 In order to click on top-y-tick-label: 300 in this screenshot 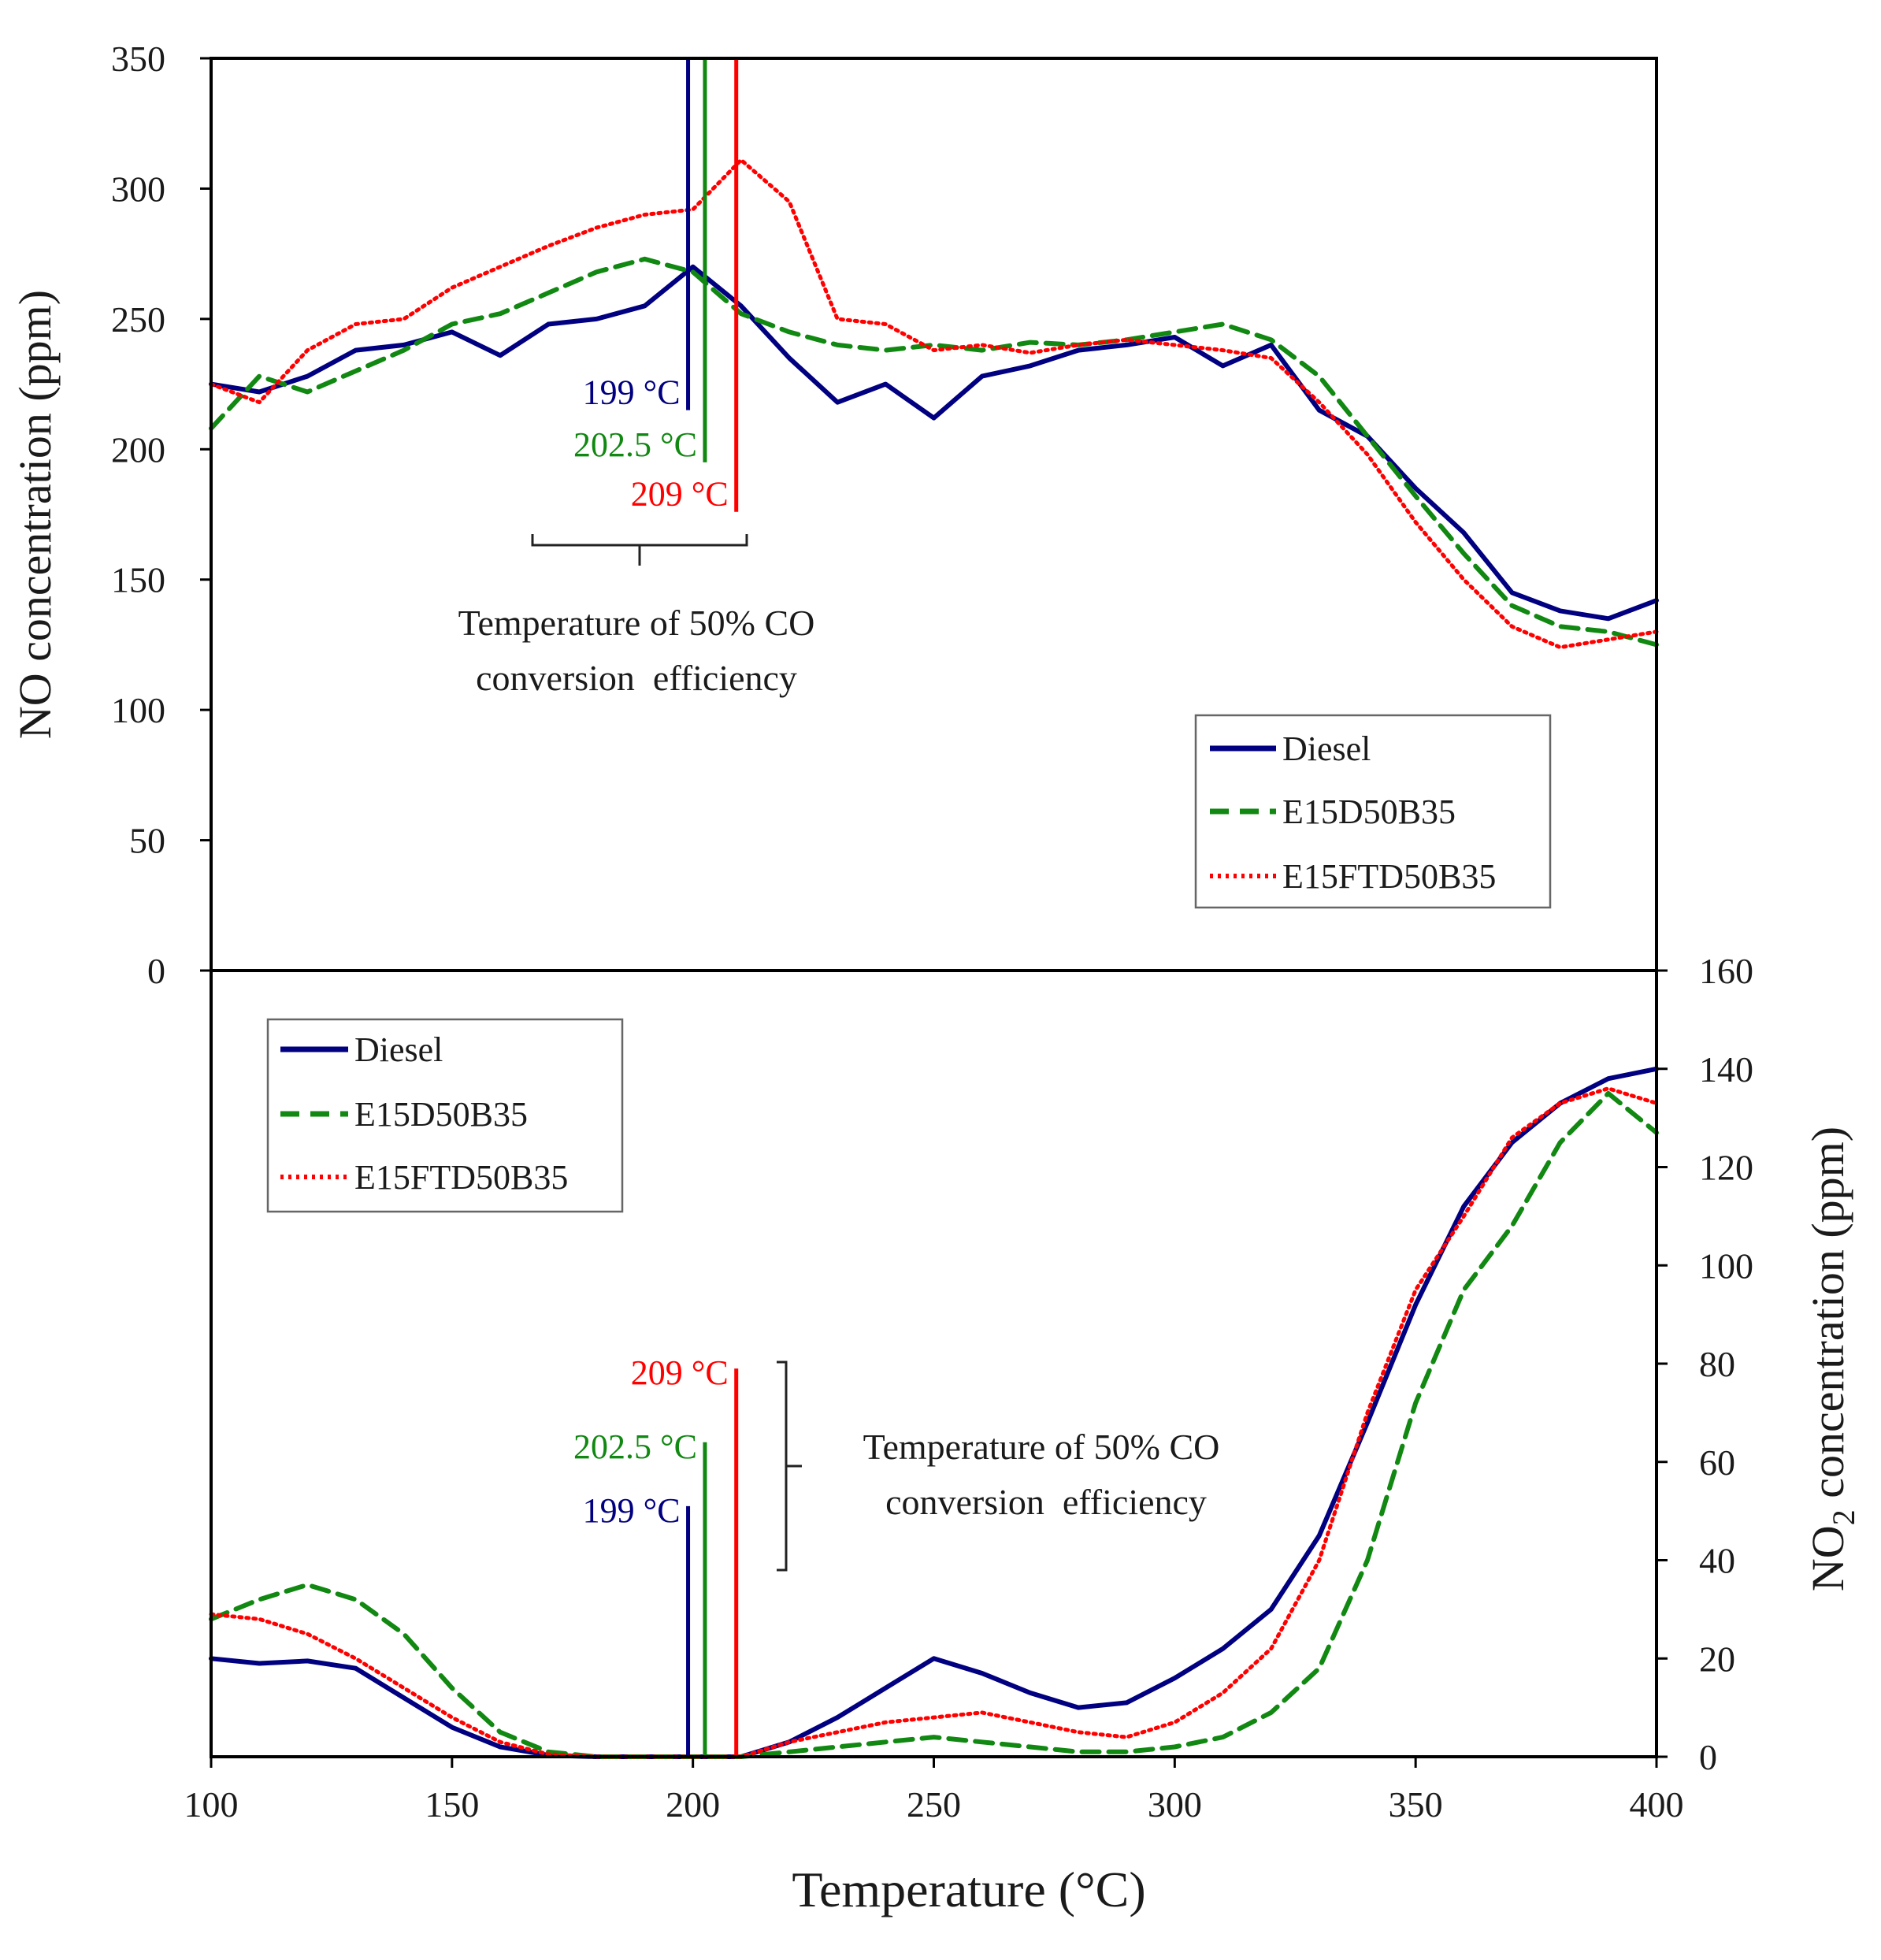, I will do `click(138, 189)`.